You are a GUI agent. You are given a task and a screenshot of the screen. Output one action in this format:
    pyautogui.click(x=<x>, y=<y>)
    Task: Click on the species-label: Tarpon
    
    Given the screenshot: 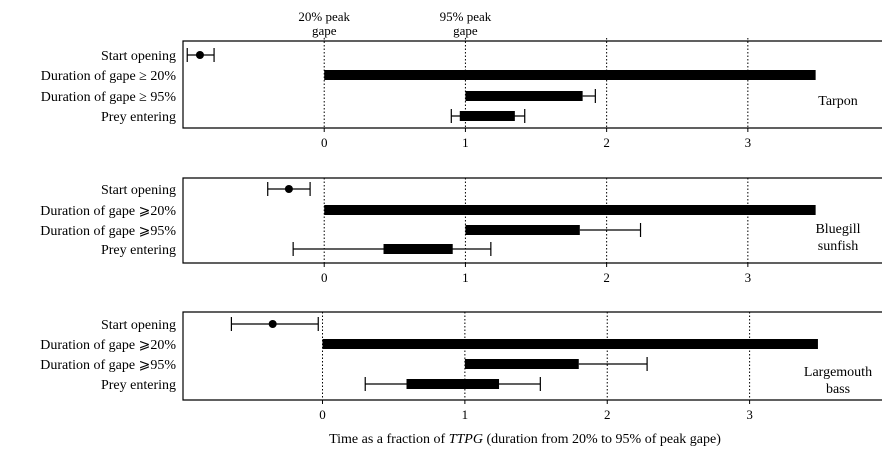 What is the action you would take?
    pyautogui.click(x=837, y=101)
    